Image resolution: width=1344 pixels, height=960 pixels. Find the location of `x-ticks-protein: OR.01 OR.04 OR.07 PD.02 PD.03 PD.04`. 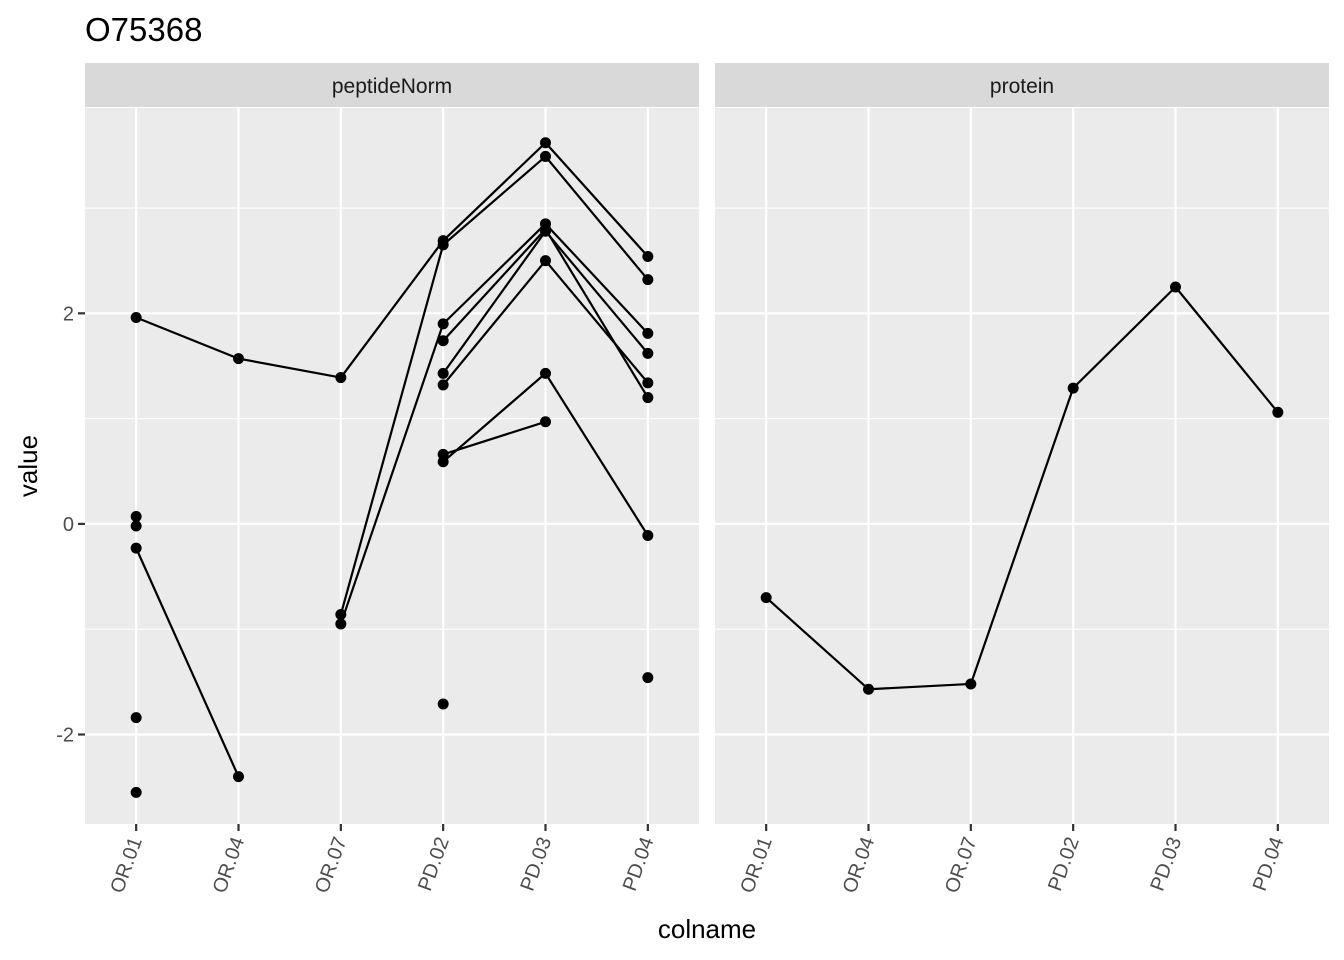

x-ticks-protein: OR.01 OR.04 OR.07 PD.02 PD.03 PD.04 is located at coordinates (1012, 860).